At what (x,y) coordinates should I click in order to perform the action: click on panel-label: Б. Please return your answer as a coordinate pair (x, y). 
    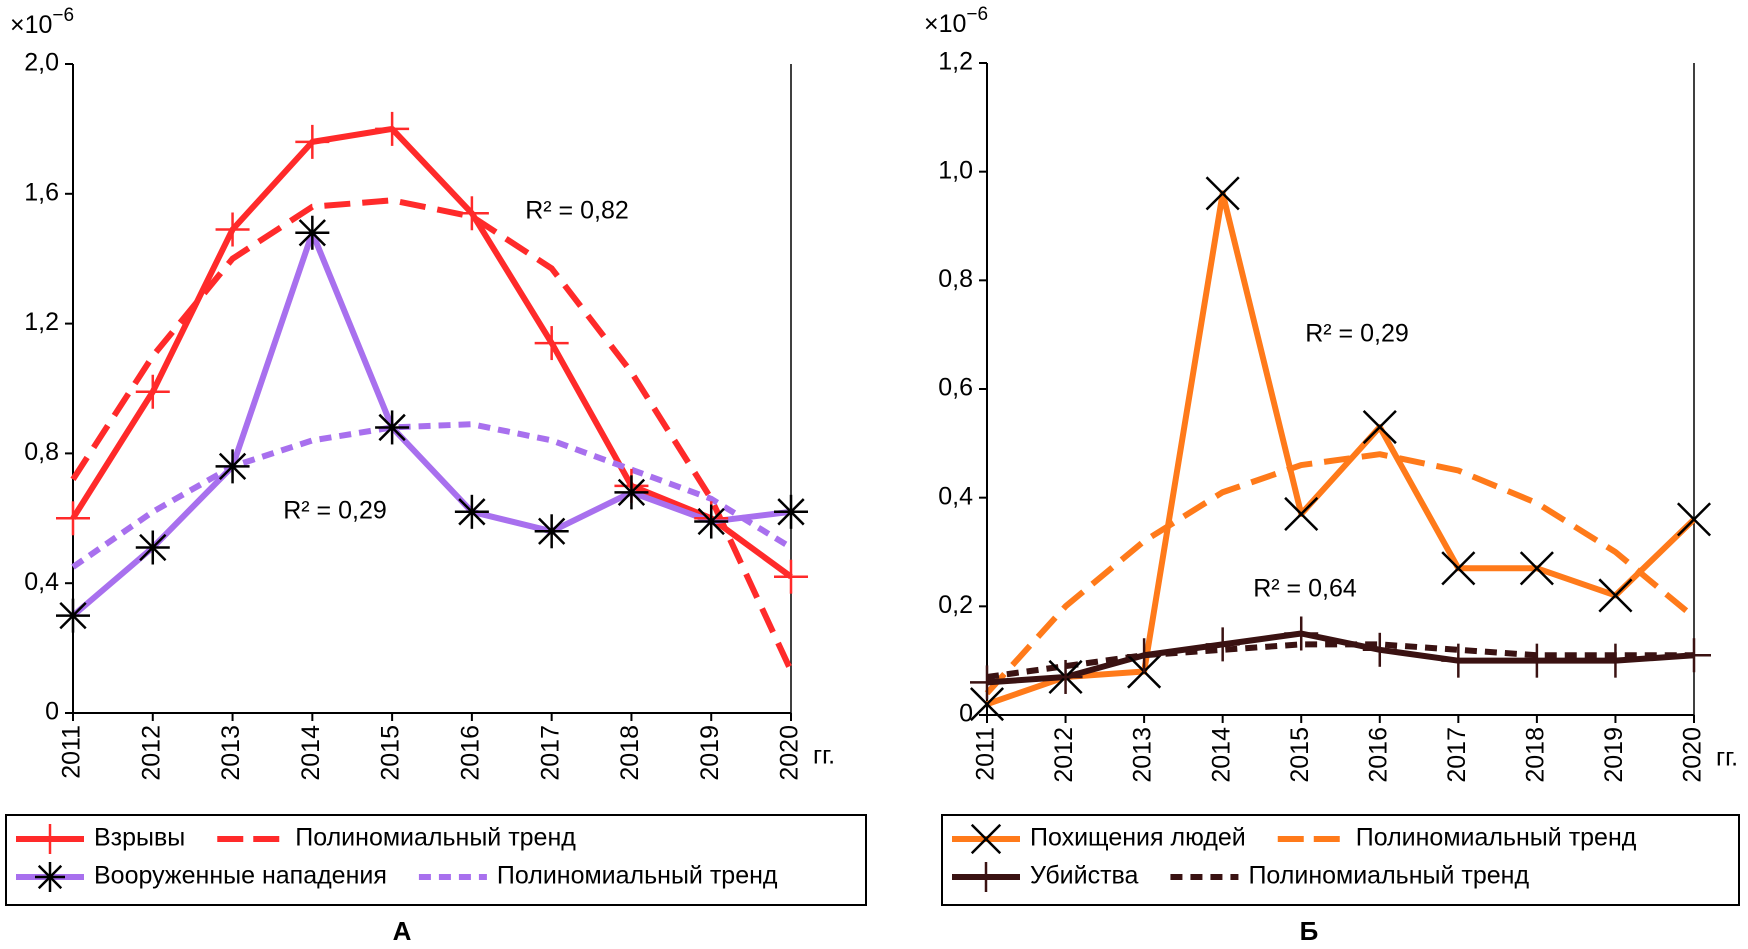
    Looking at the image, I should click on (1309, 931).